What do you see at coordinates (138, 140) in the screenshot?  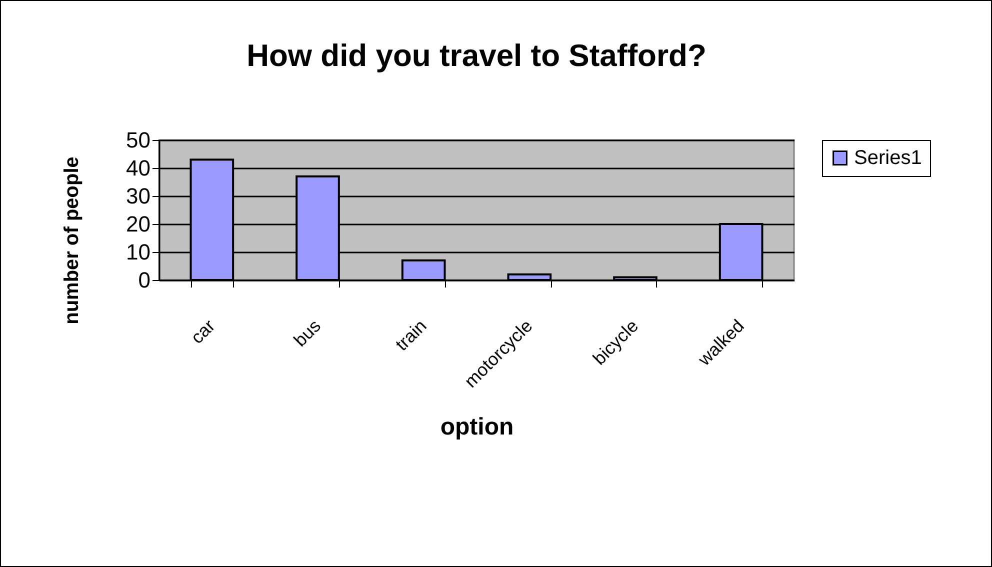 I see `y-tick-label: 50` at bounding box center [138, 140].